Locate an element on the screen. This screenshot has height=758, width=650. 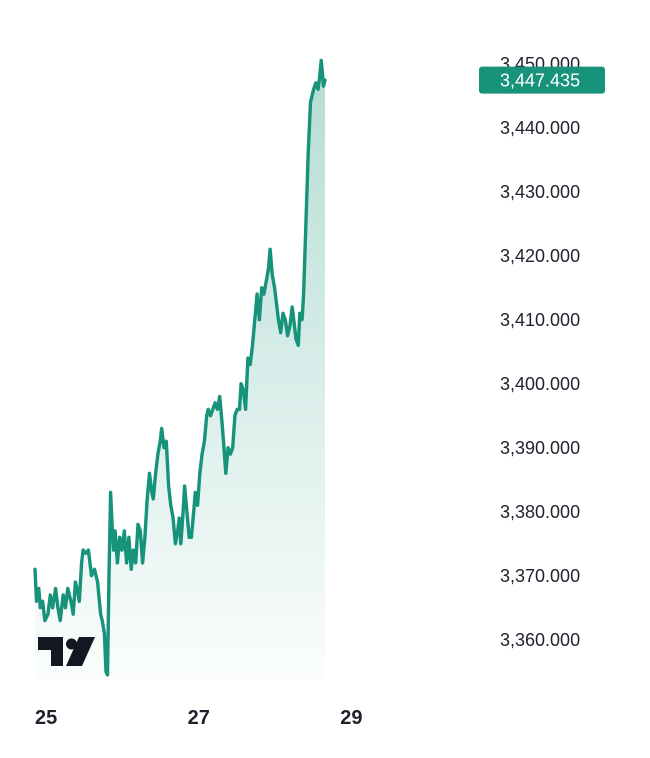
last-price-label: 3,447.435 is located at coordinates (540, 81).